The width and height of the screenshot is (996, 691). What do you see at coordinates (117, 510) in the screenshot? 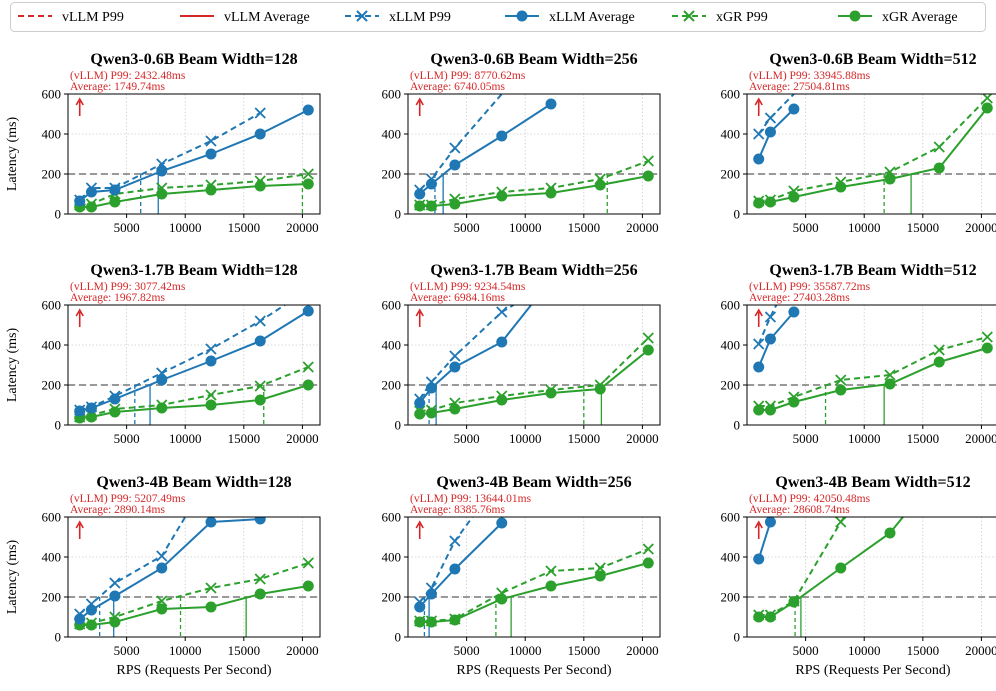
I see `vllm-avg-annotation: Average: 2890.14ms` at bounding box center [117, 510].